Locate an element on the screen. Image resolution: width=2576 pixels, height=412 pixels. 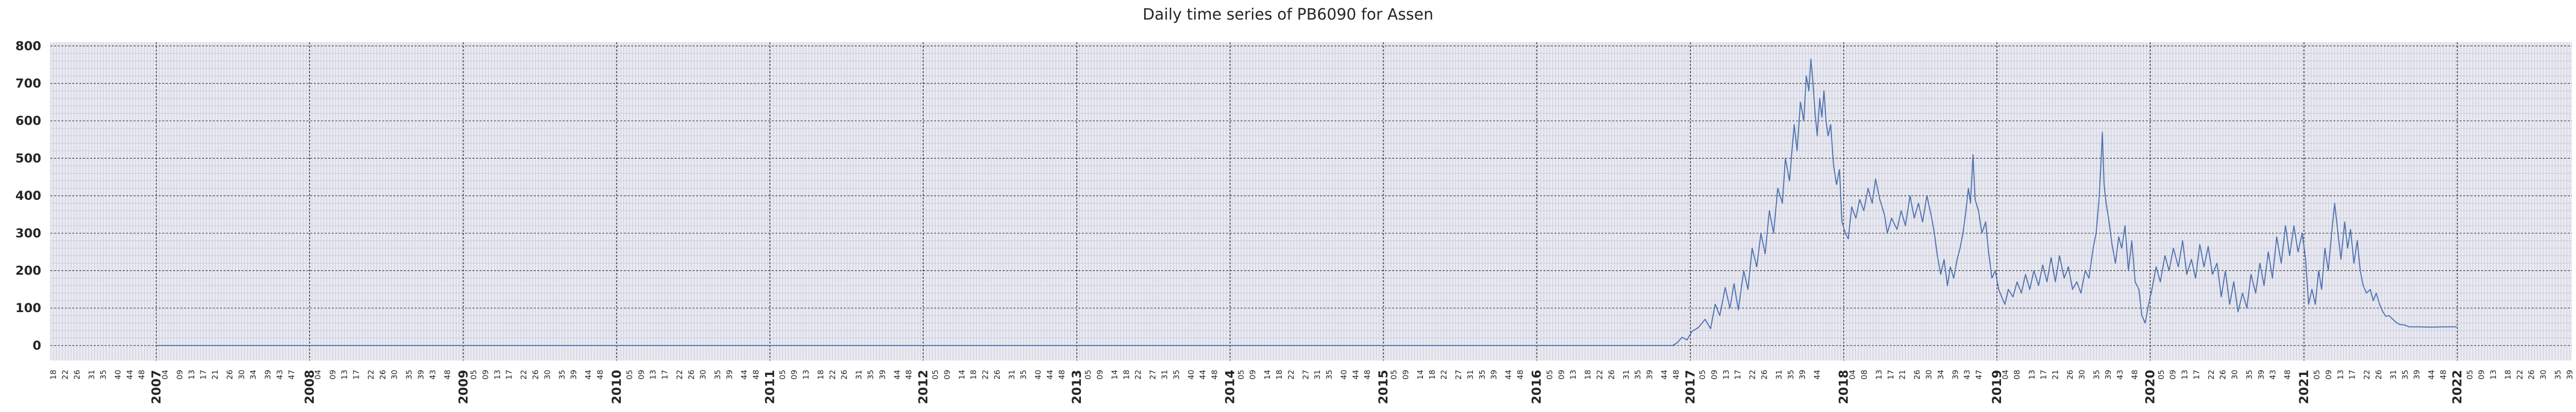
week-tick-label: 30 is located at coordinates (395, 375).